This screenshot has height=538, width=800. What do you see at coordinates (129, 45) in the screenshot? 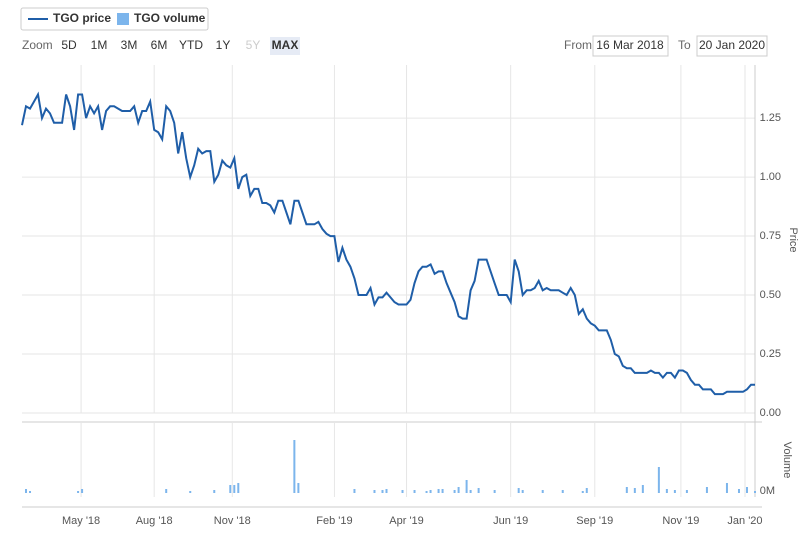
I see `zoom-button: 3M` at bounding box center [129, 45].